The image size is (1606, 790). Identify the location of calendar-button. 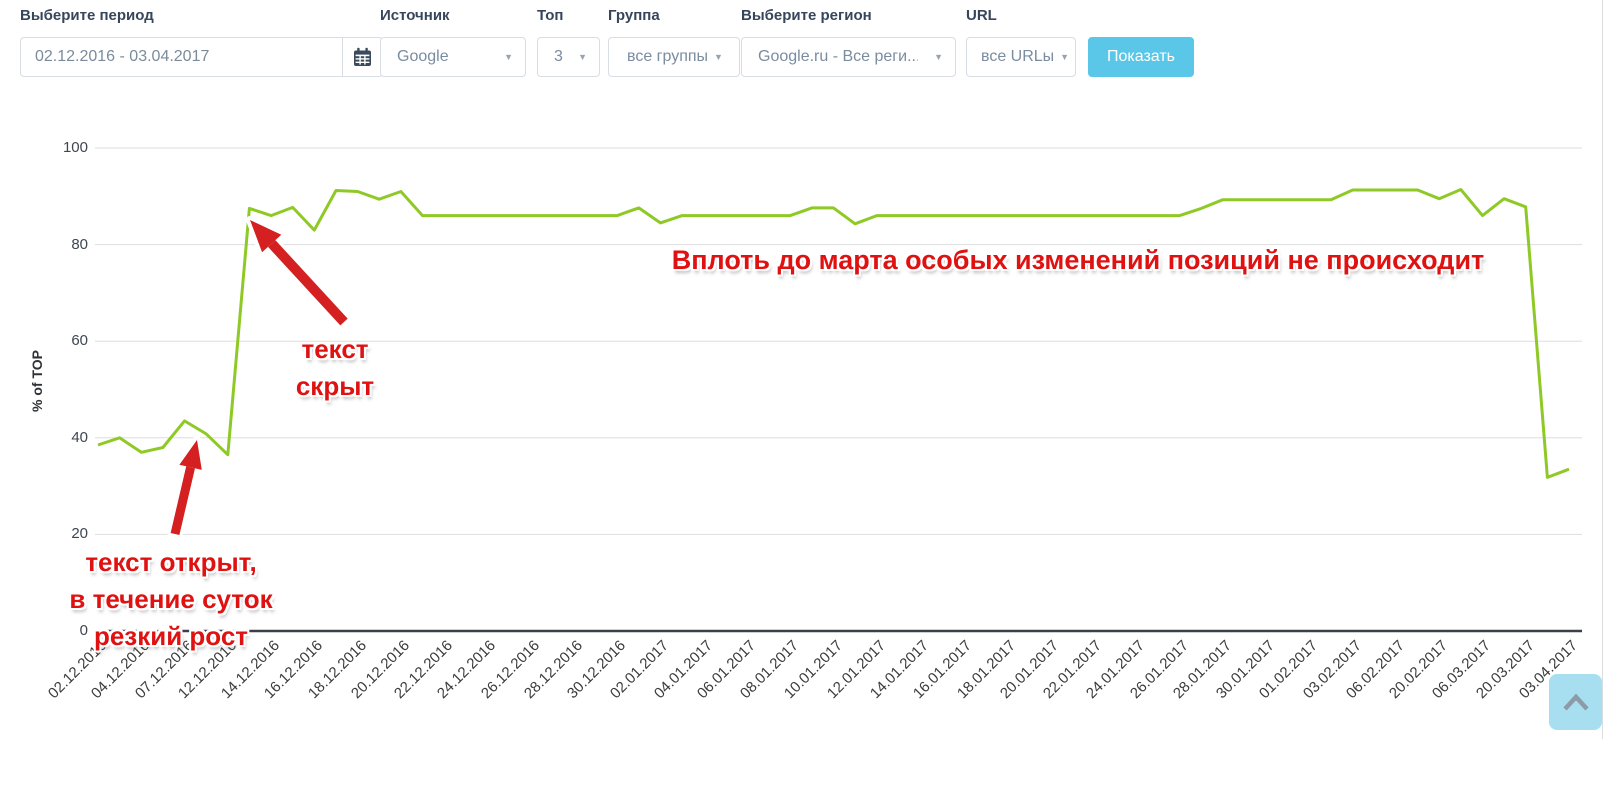
(362, 57).